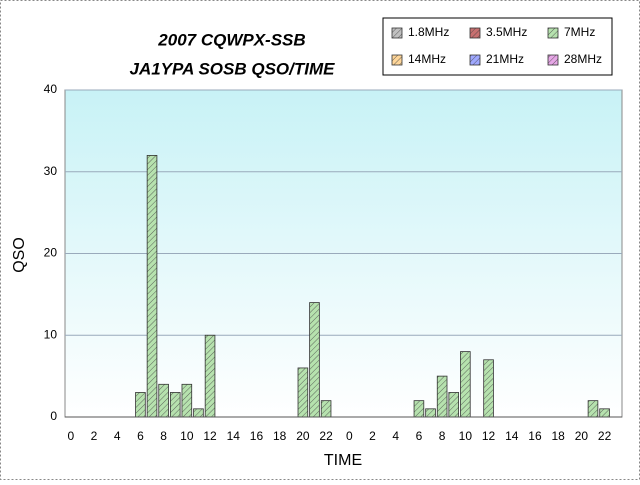 The image size is (640, 485). Describe the element at coordinates (233, 68) in the screenshot. I see `chart-subtitle: JA1YPA SOSB QSO/TIME` at that location.